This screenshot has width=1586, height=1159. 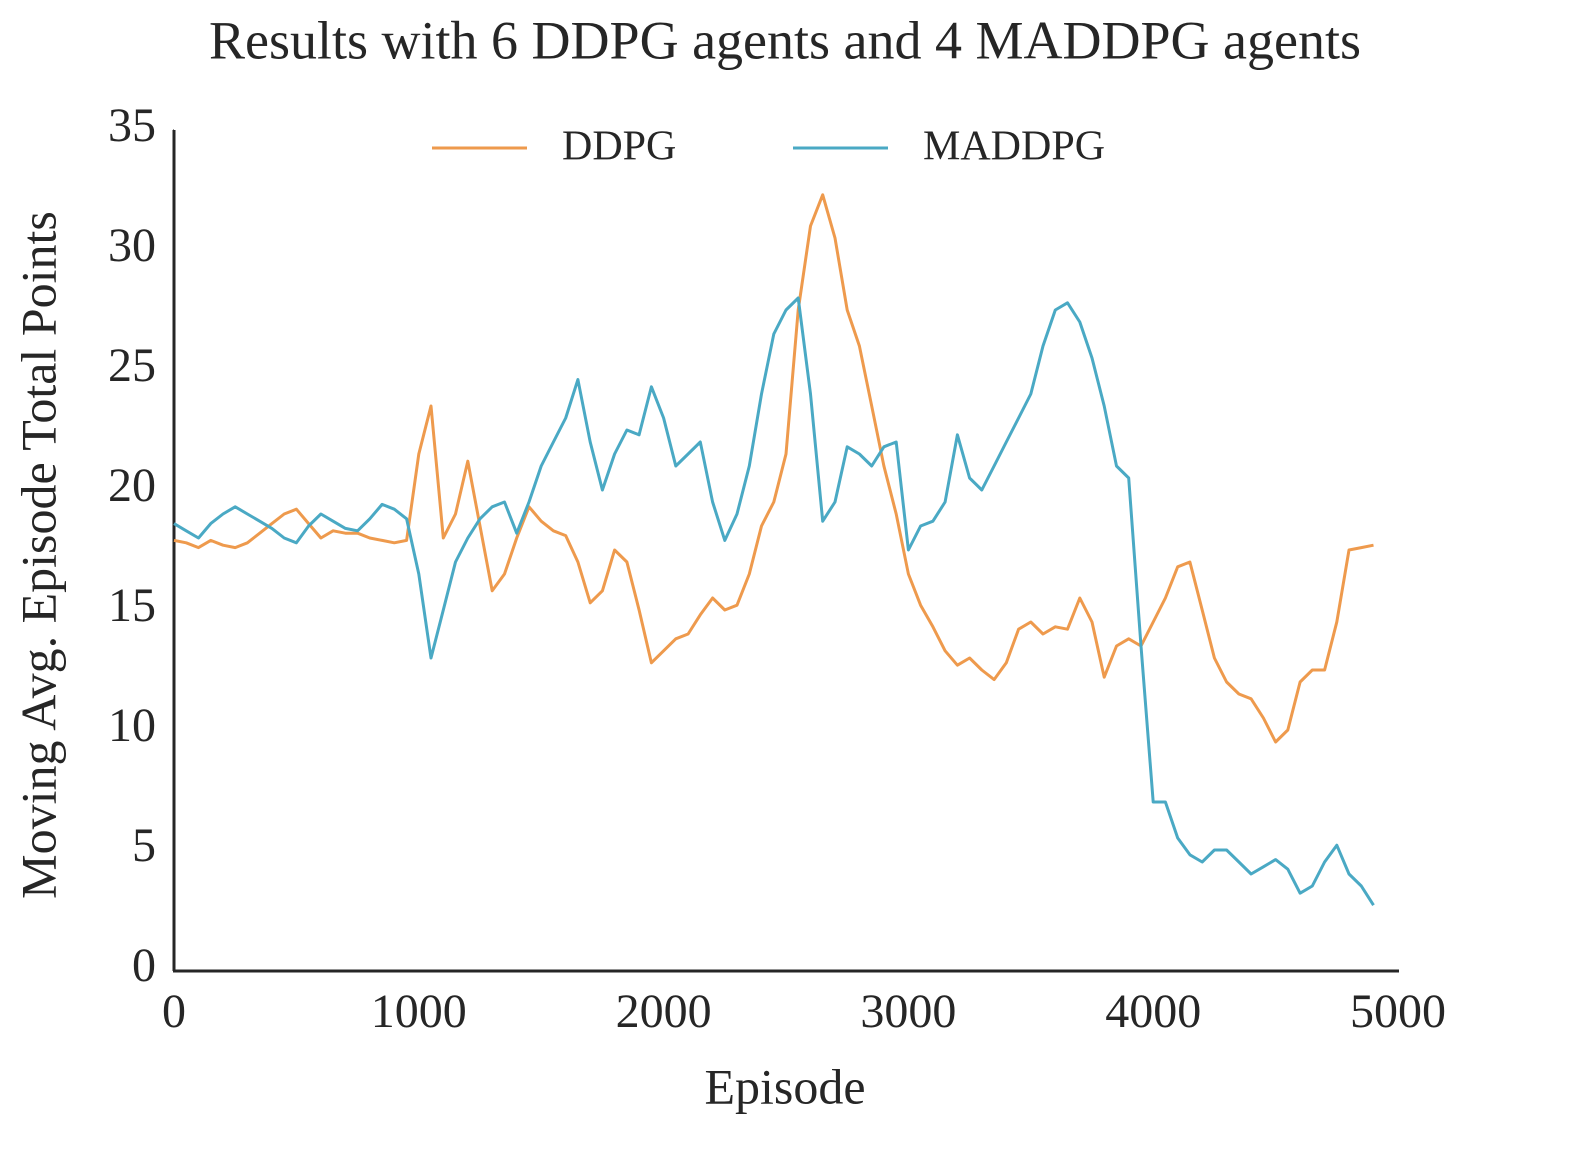 I want to click on x-tick-label: 0, so click(x=174, y=1011).